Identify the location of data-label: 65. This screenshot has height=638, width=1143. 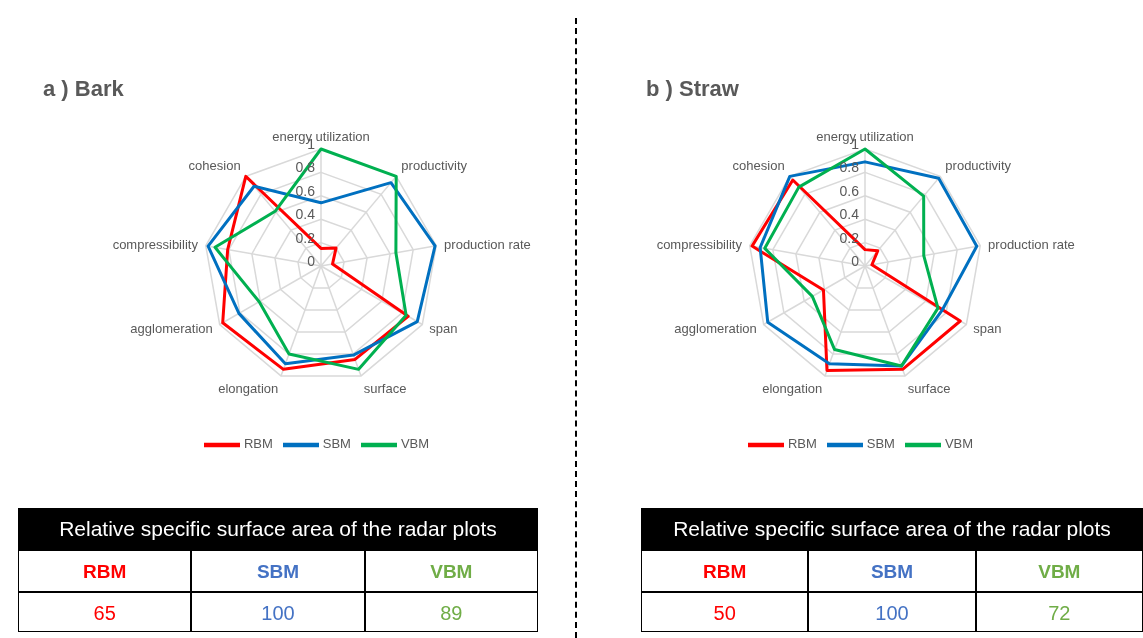
(104, 613).